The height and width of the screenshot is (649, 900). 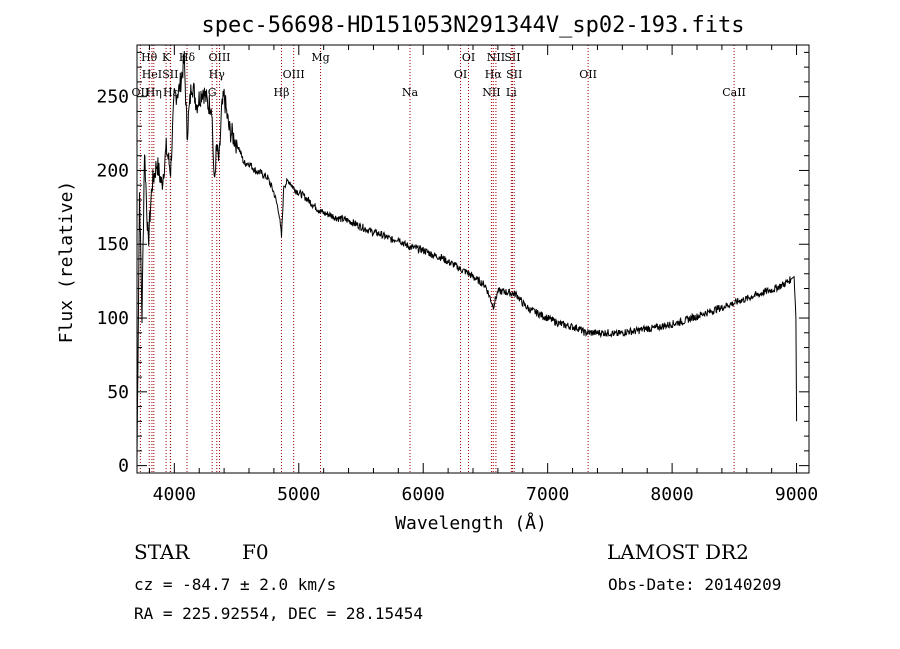 What do you see at coordinates (235, 584) in the screenshot?
I see `redshift-cz: cz = -84.7 ± 2.0 km/s` at bounding box center [235, 584].